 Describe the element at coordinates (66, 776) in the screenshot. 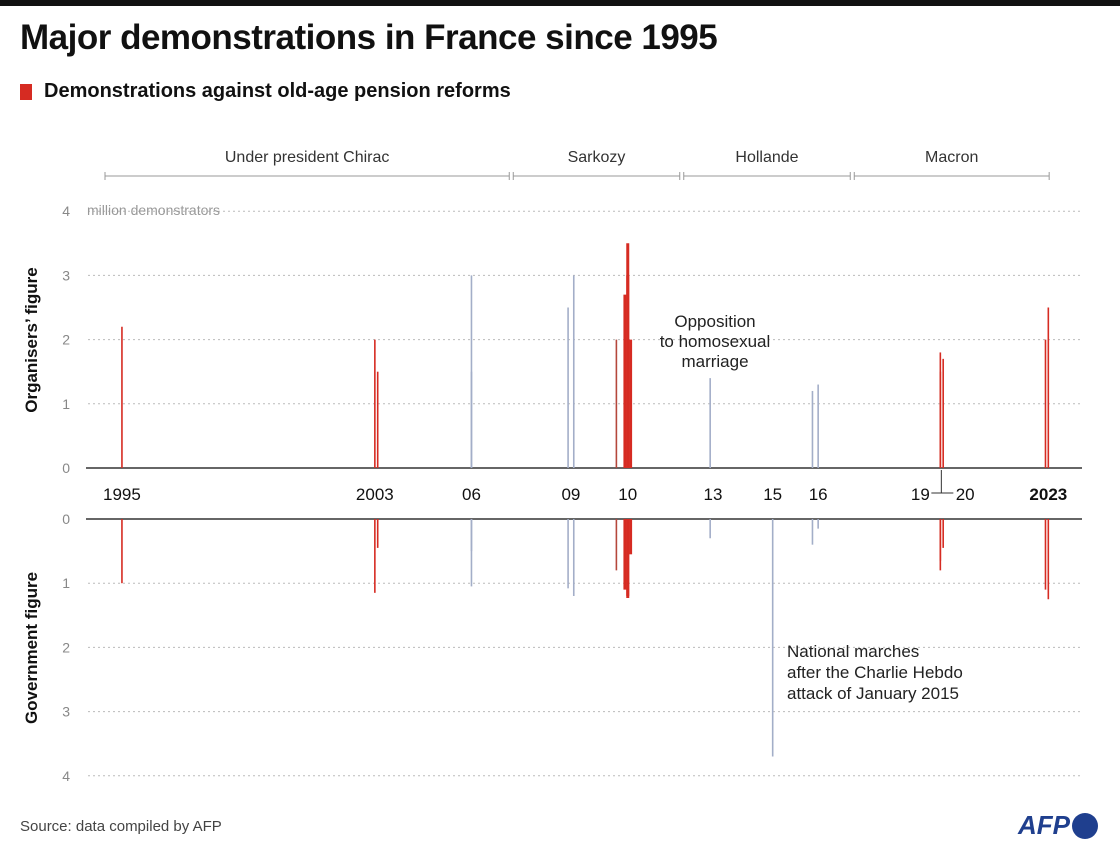

I see `y-tick-bottom: 4` at that location.